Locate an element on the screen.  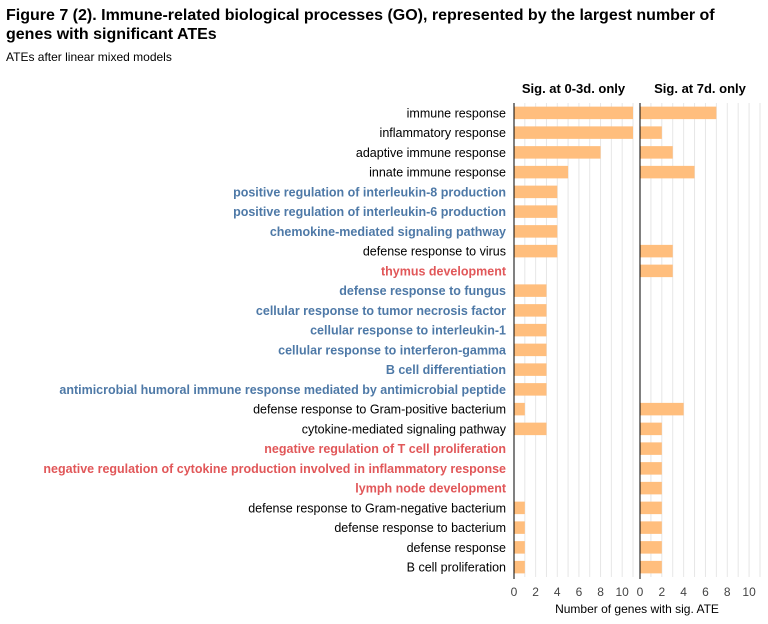
category-label: defense response to bacterium is located at coordinates (420, 528).